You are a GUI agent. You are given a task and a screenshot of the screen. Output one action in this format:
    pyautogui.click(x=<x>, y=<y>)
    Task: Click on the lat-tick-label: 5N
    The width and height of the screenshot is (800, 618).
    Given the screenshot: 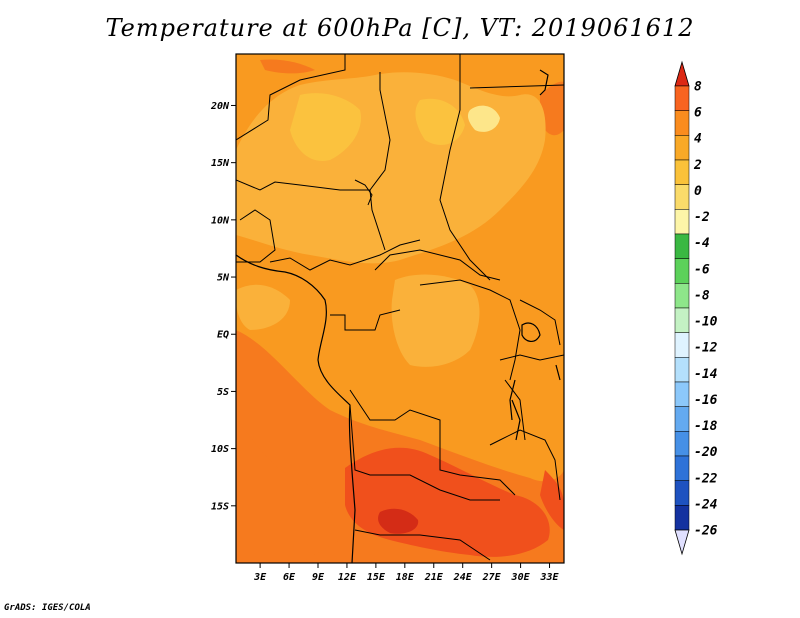 What is the action you would take?
    pyautogui.click(x=223, y=278)
    